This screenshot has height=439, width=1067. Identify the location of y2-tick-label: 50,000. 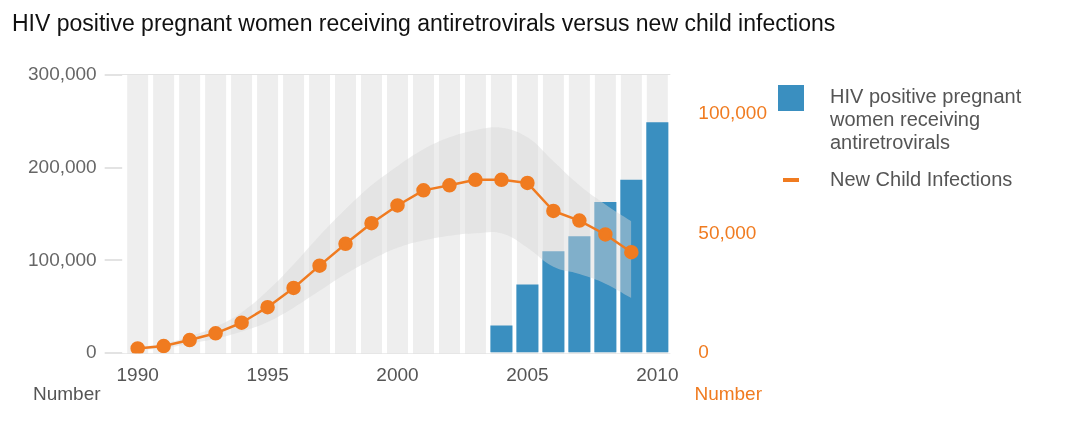
(727, 232).